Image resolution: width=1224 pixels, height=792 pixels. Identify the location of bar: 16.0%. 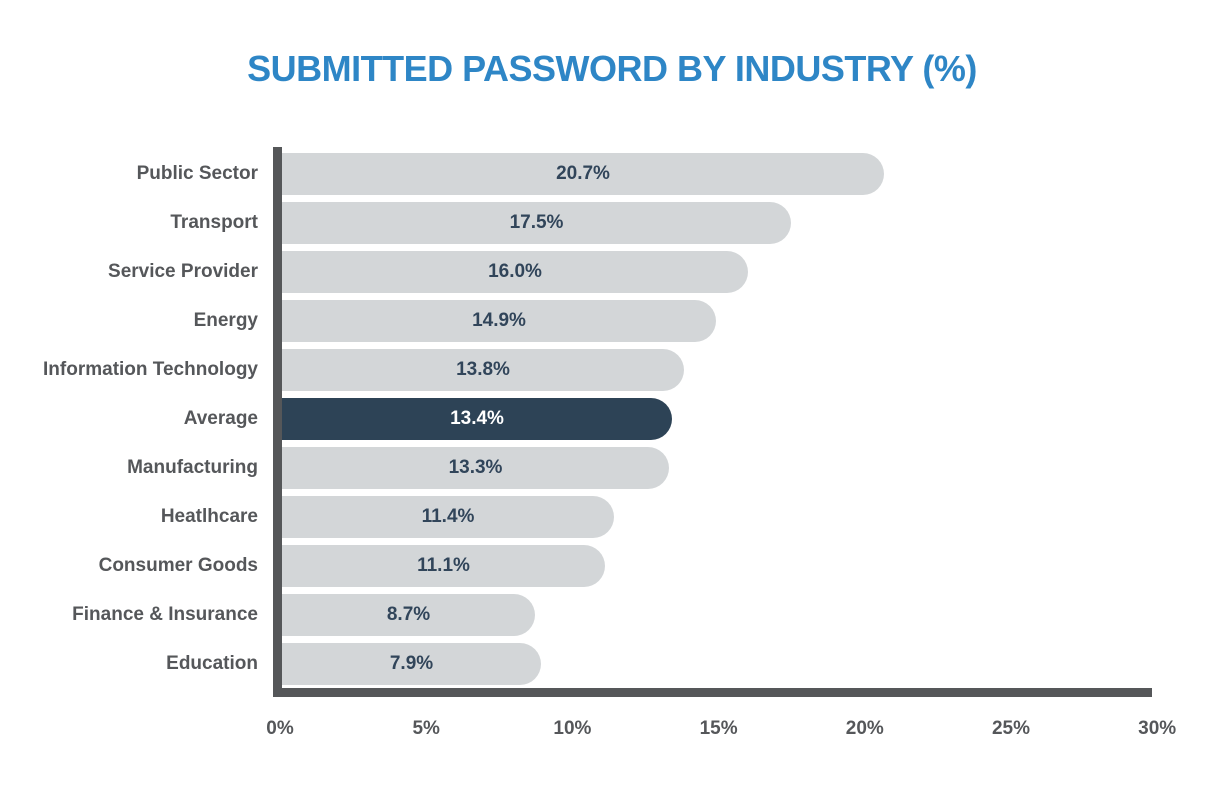
(515, 272).